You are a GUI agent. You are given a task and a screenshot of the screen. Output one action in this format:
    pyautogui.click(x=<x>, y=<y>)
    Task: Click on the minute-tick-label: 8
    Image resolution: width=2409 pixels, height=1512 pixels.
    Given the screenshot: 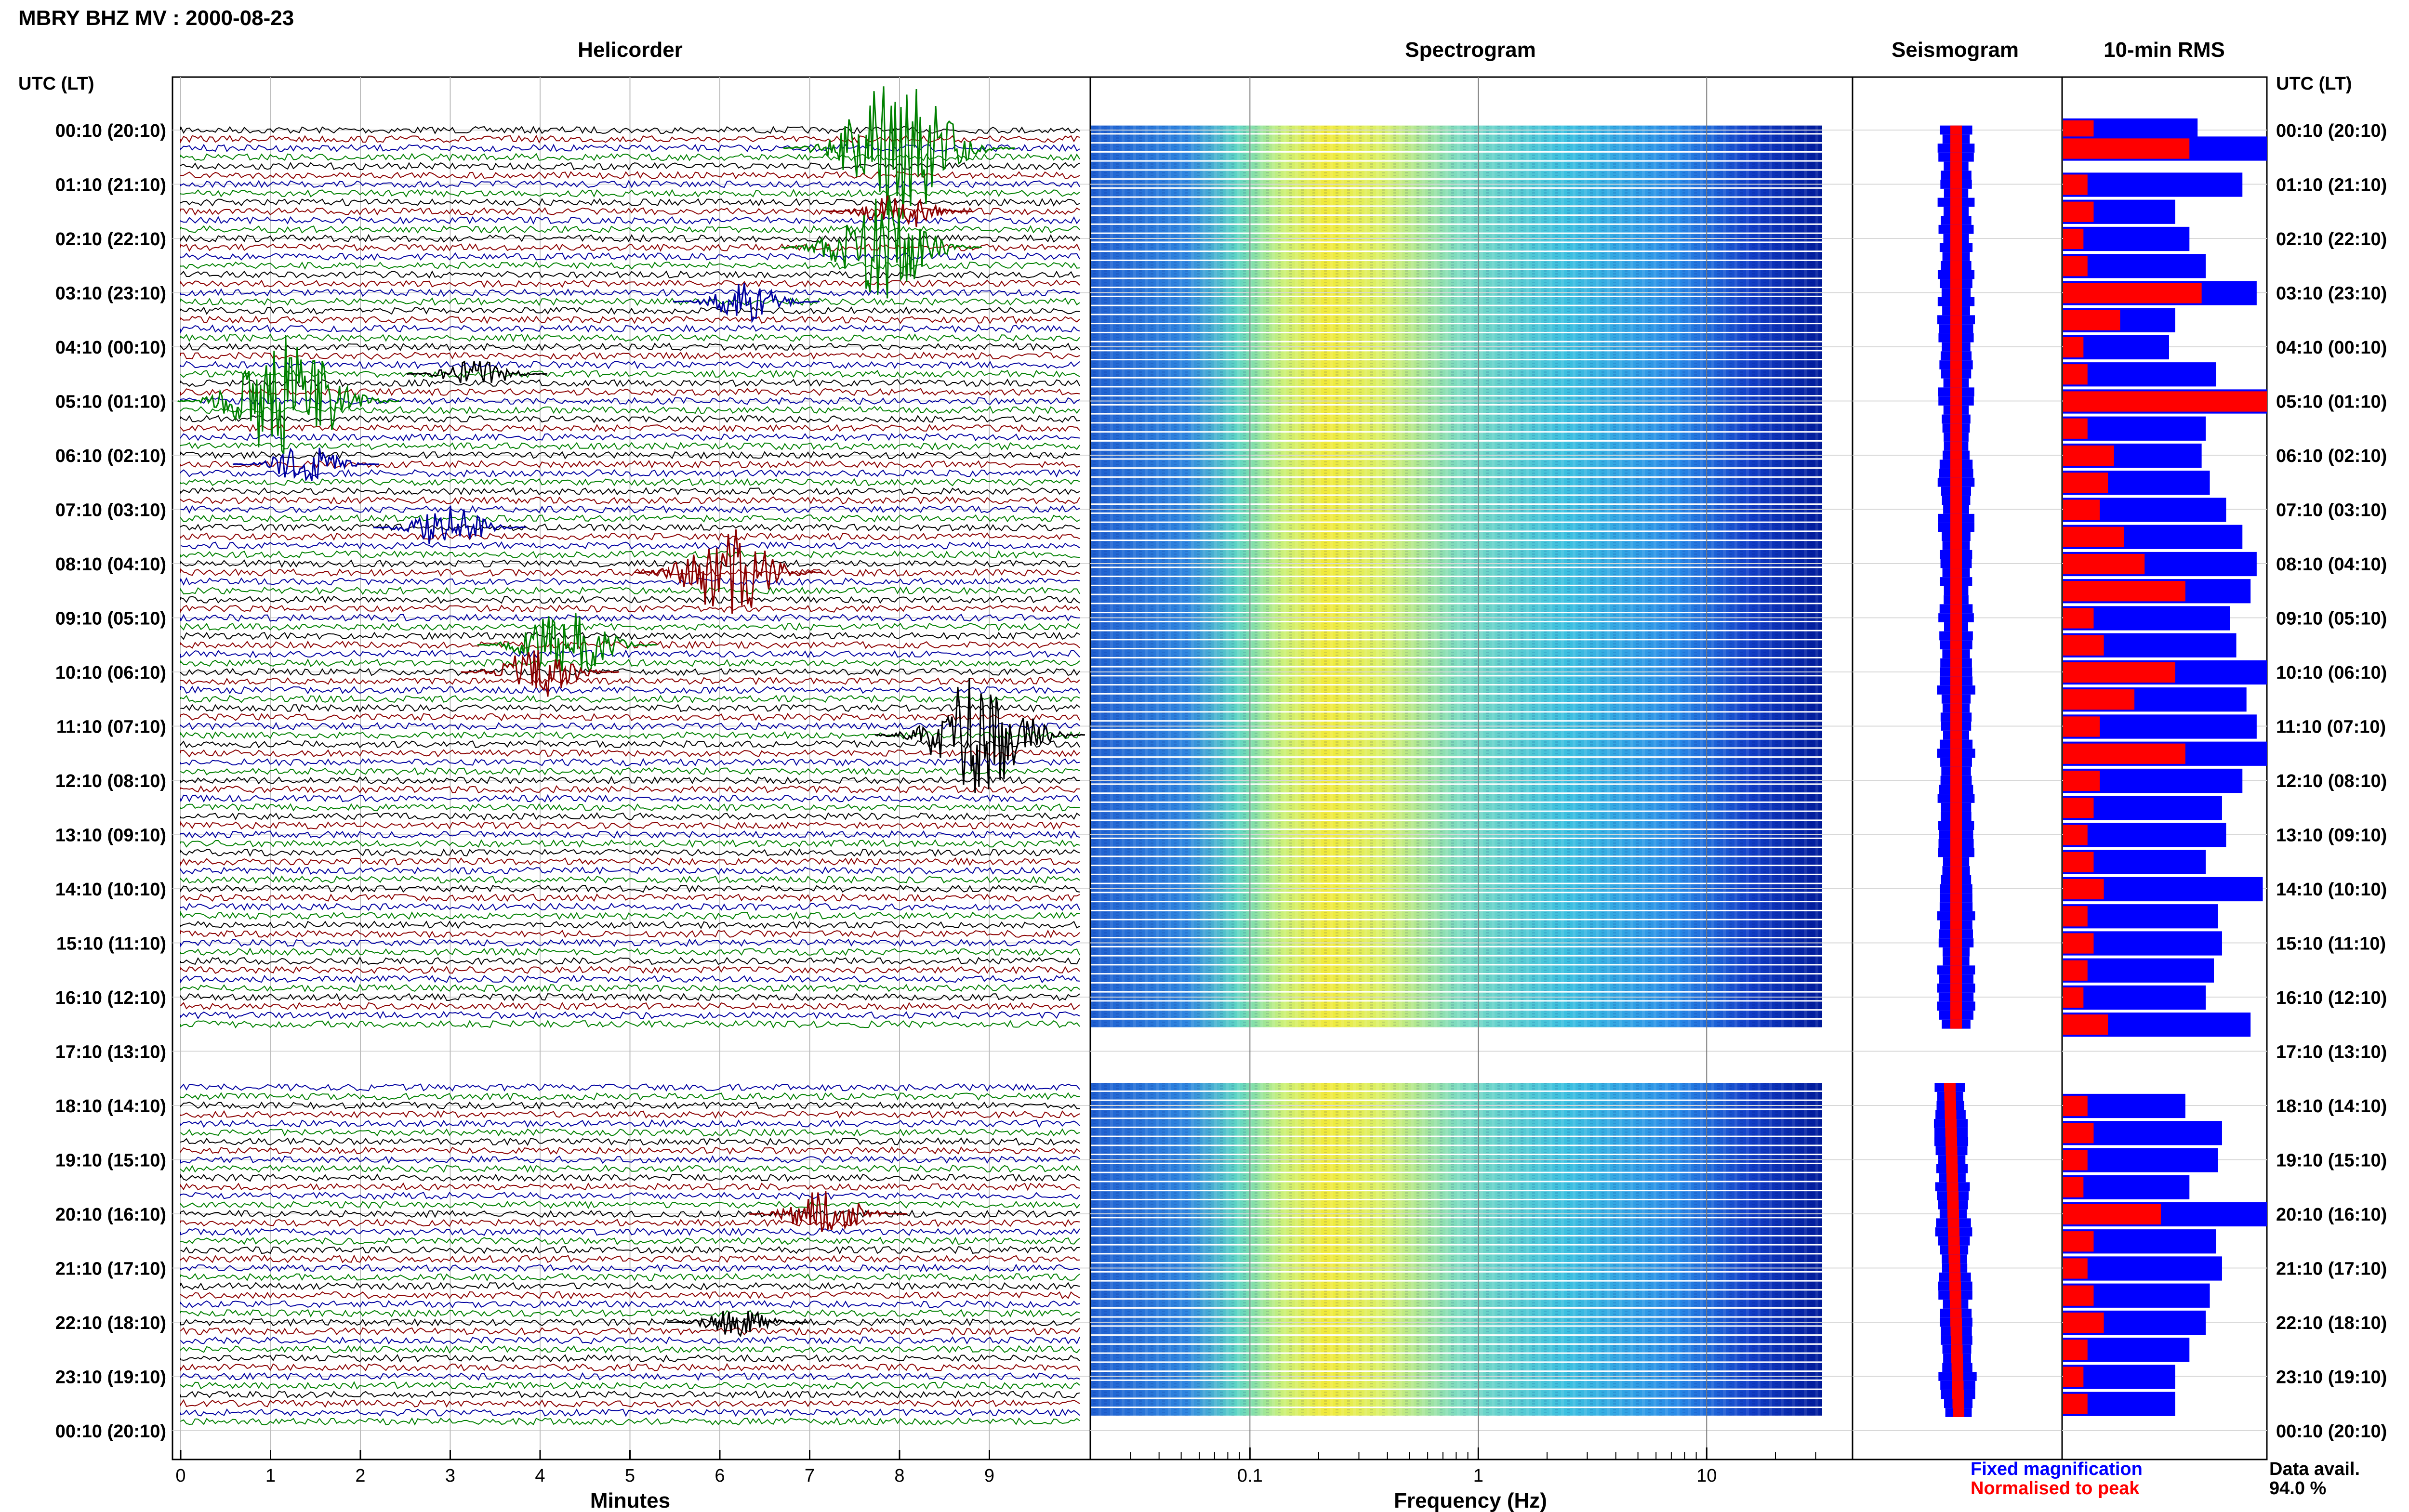 What is the action you would take?
    pyautogui.click(x=899, y=1476)
    